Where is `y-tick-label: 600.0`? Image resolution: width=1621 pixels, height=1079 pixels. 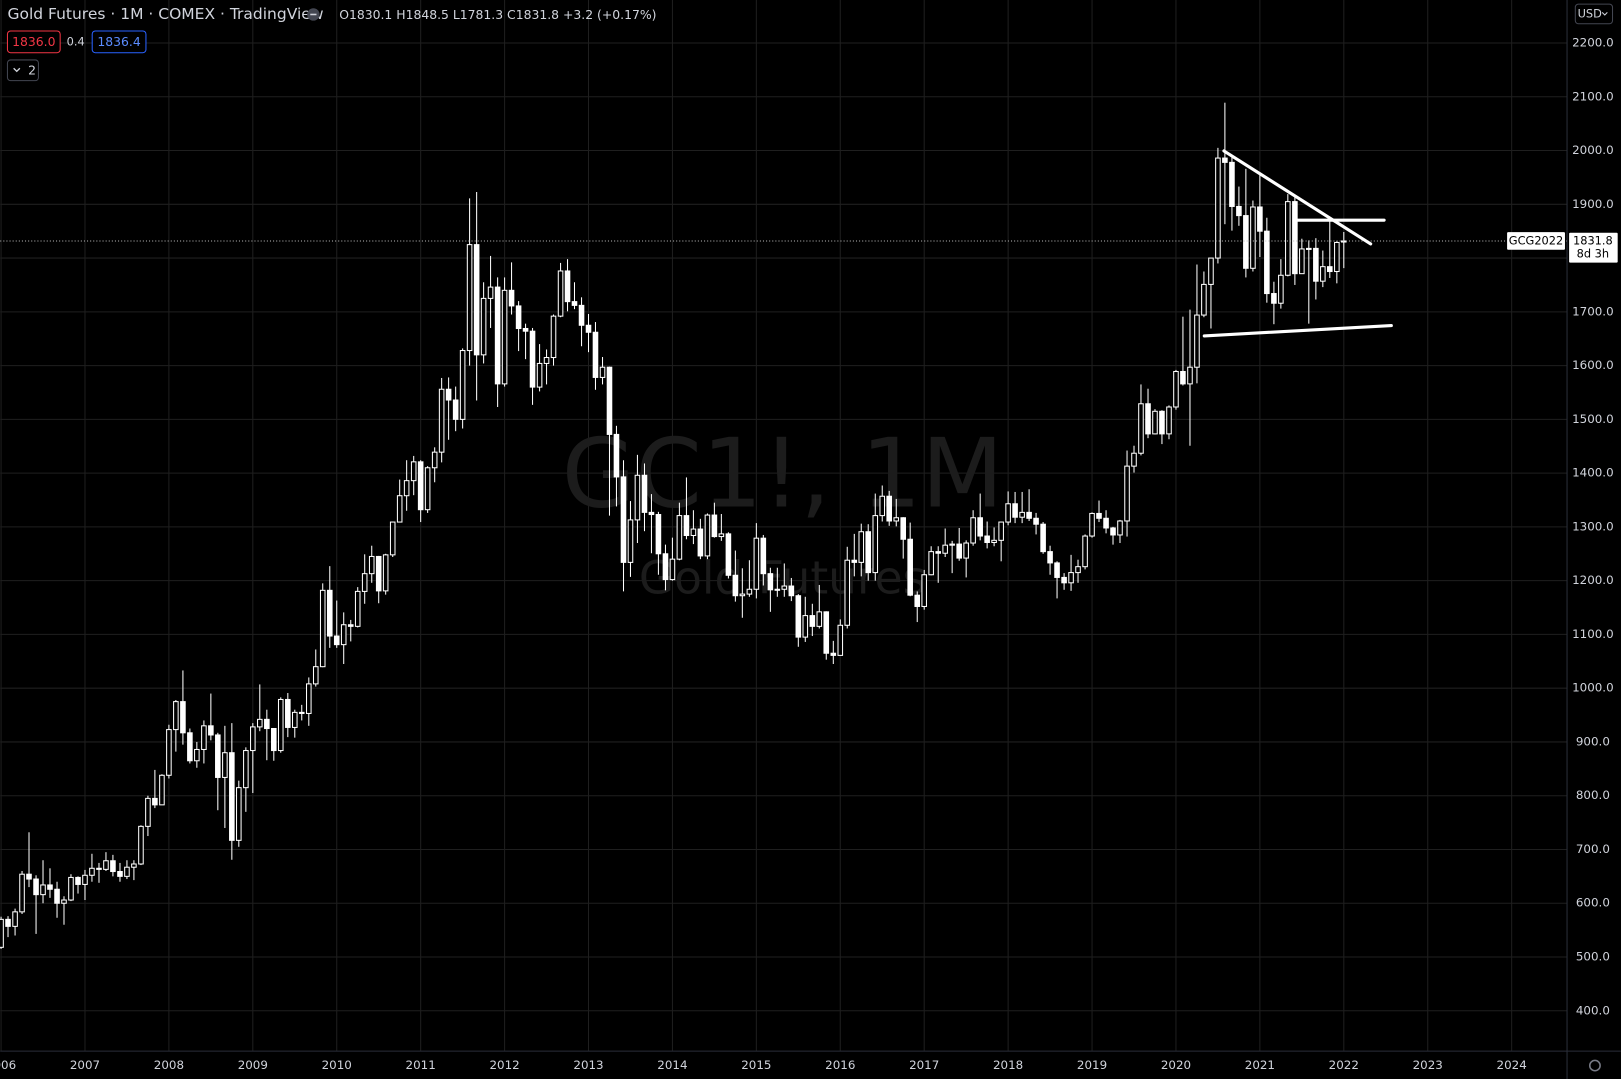 y-tick-label: 600.0 is located at coordinates (1593, 903).